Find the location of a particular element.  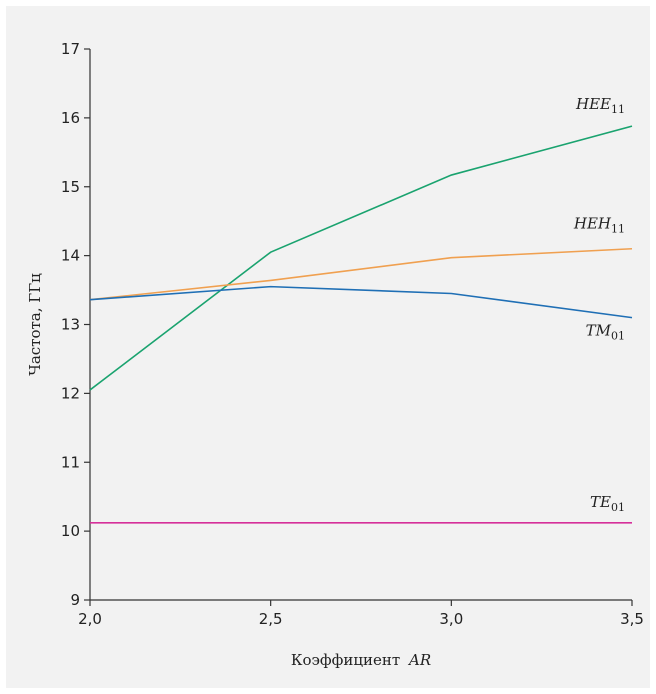

y-tick-label: 14 is located at coordinates (70, 256).